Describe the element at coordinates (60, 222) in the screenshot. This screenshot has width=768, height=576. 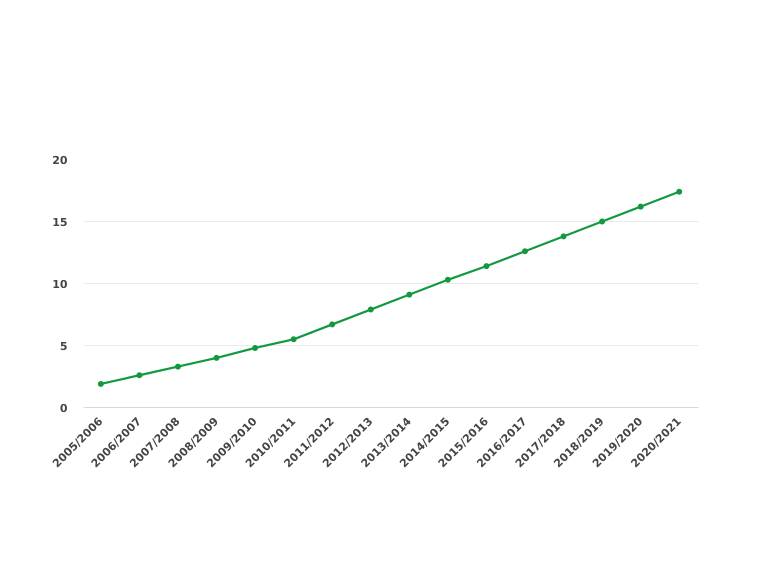
I see `y-tick-label: 15` at that location.